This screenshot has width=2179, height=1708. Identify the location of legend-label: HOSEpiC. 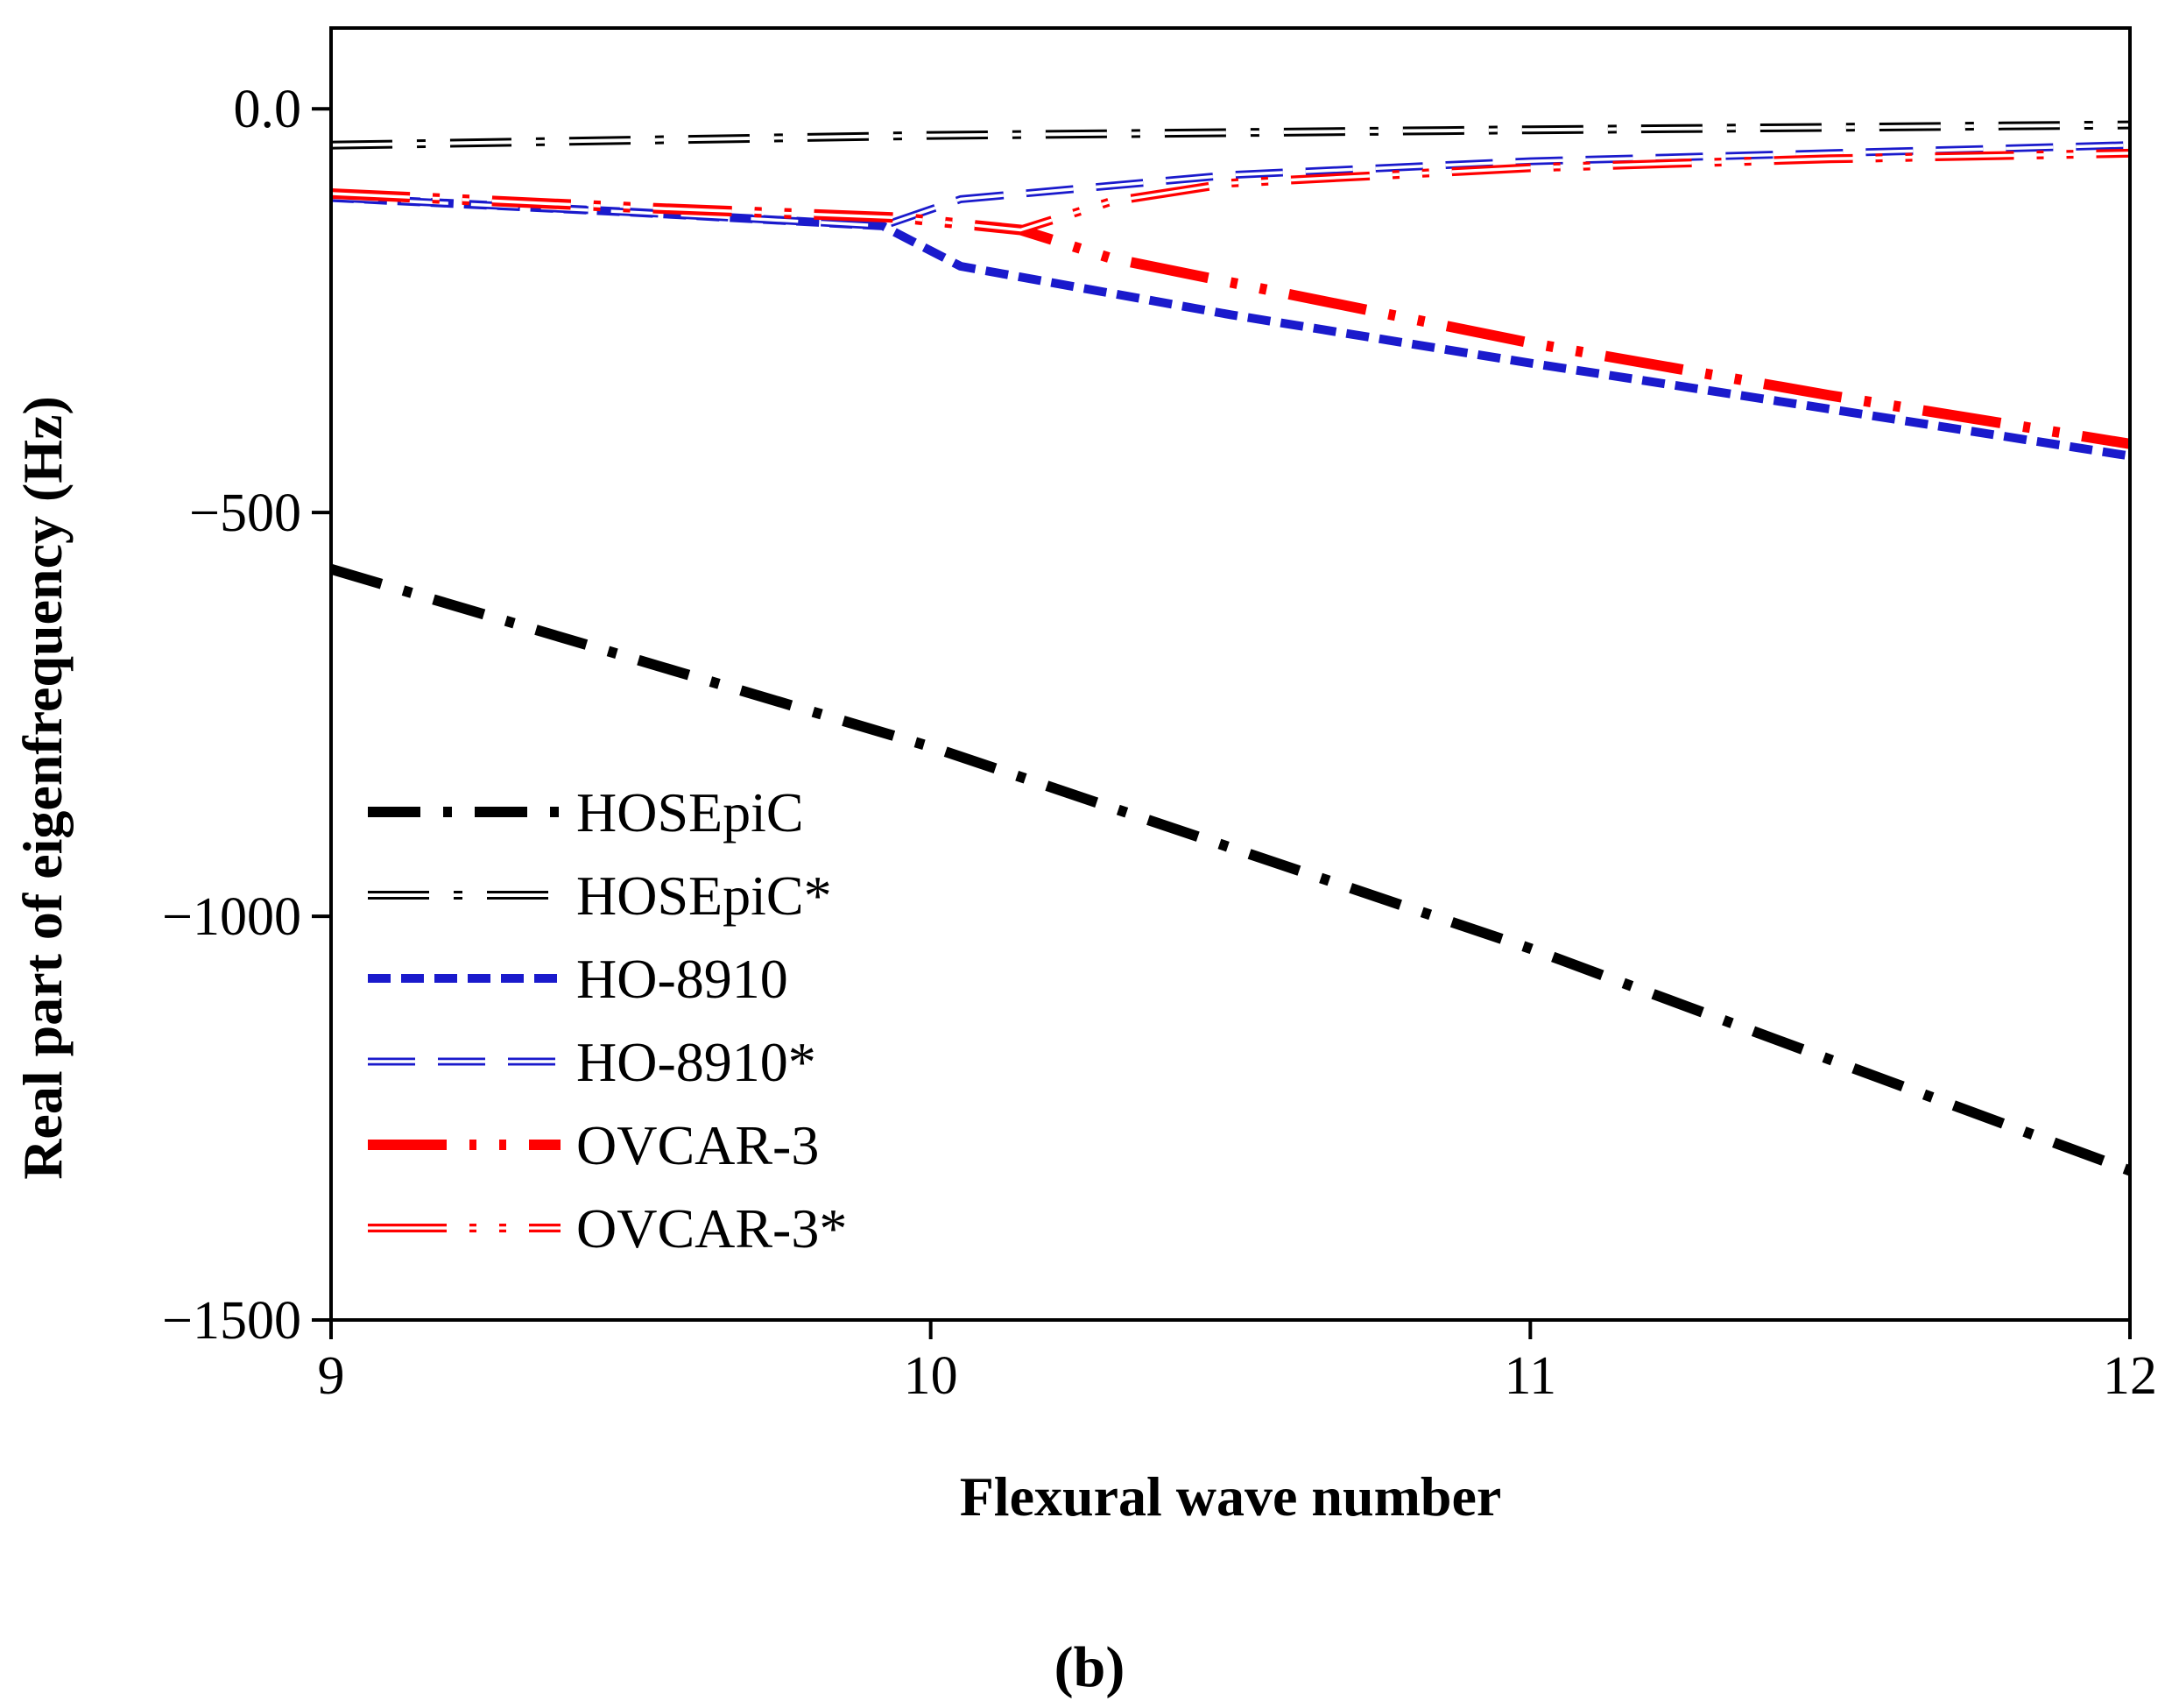
(690, 812).